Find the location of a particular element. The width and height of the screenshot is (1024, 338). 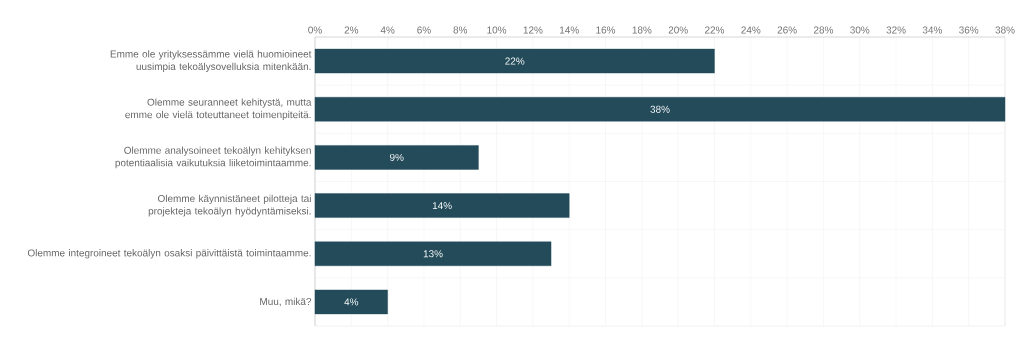

x-tick-label: 16% is located at coordinates (606, 30).